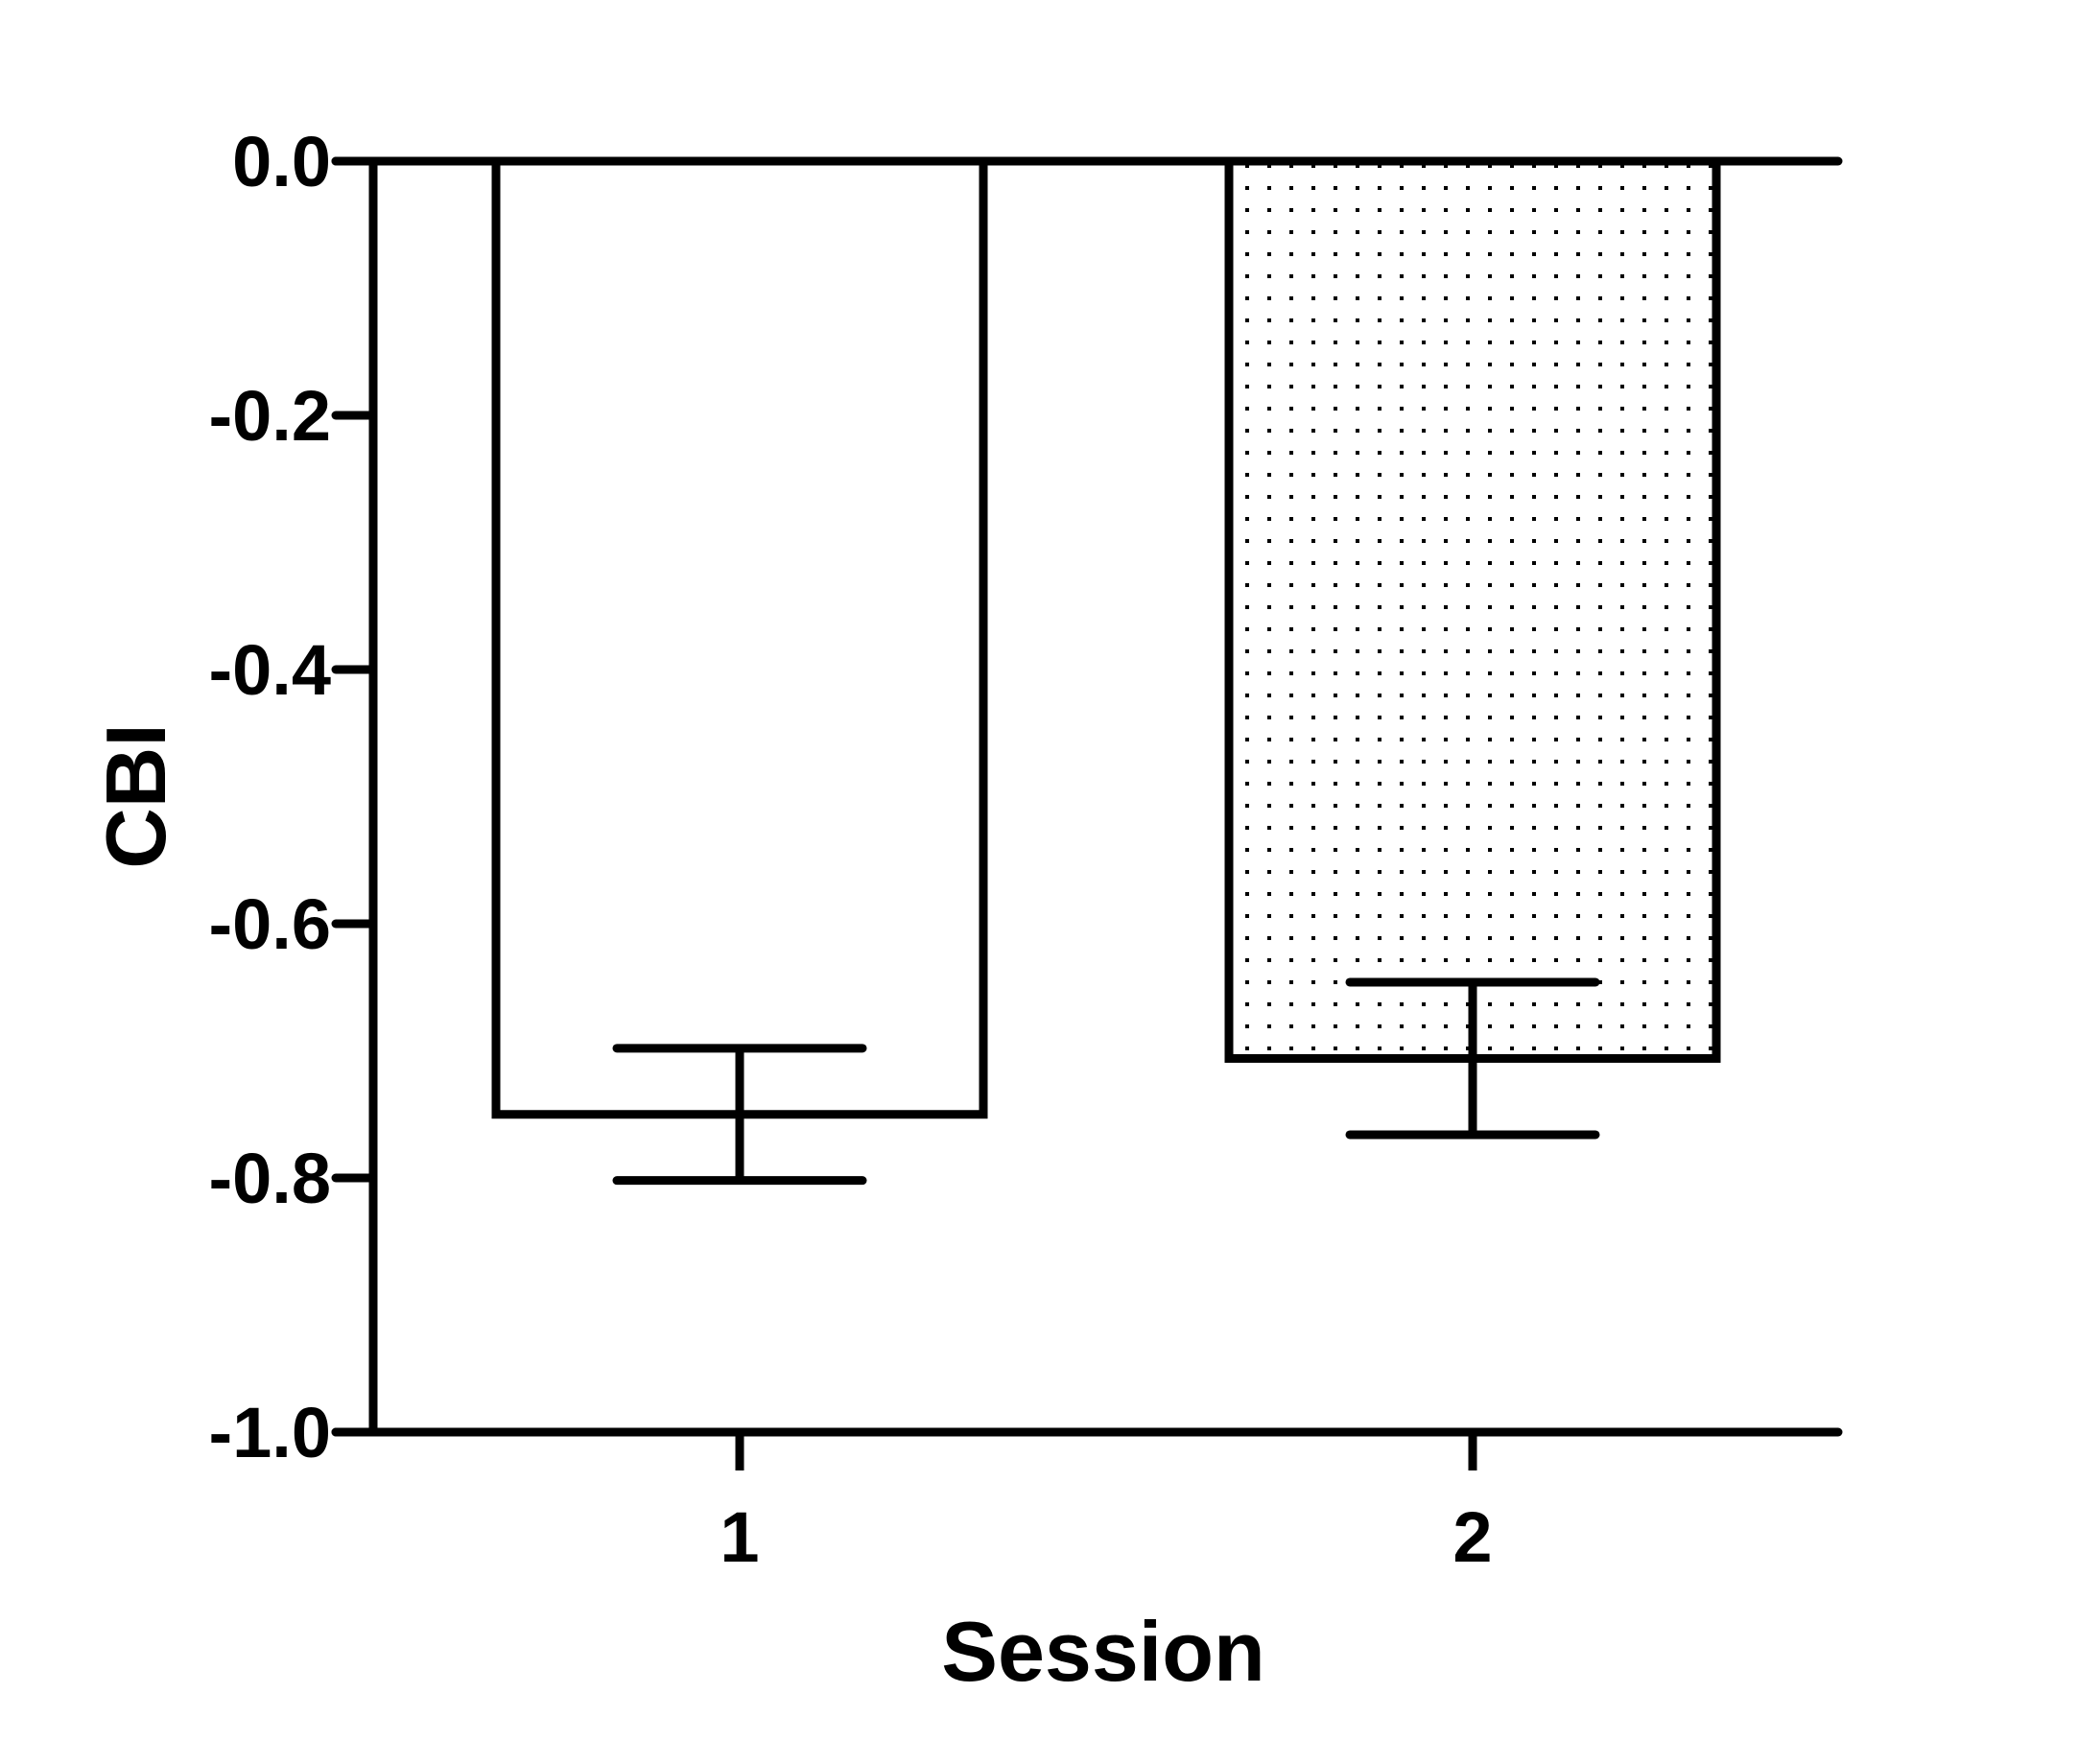 This screenshot has height=1764, width=2078. Describe the element at coordinates (1106, 1081) in the screenshot. I see `error-bars-layer` at that location.